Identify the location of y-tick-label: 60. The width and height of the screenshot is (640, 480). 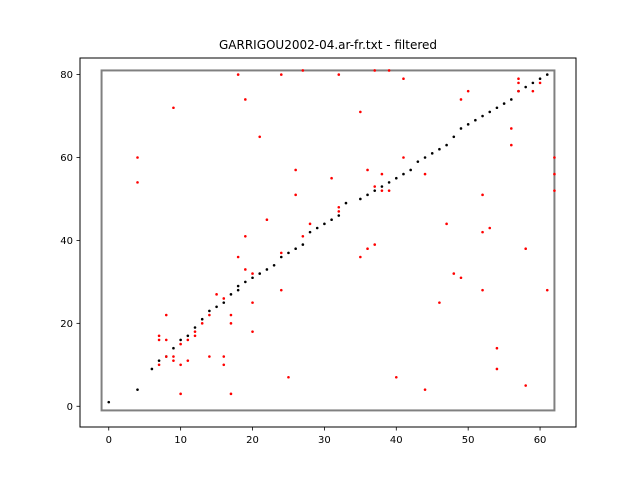
(66, 158).